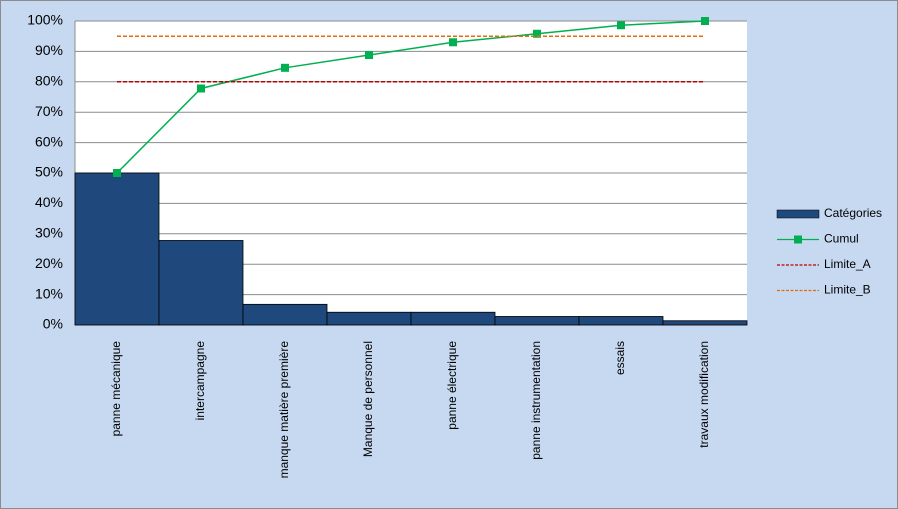 The image size is (898, 509). Describe the element at coordinates (452, 385) in the screenshot. I see `x-tick-label: panne électrique` at that location.